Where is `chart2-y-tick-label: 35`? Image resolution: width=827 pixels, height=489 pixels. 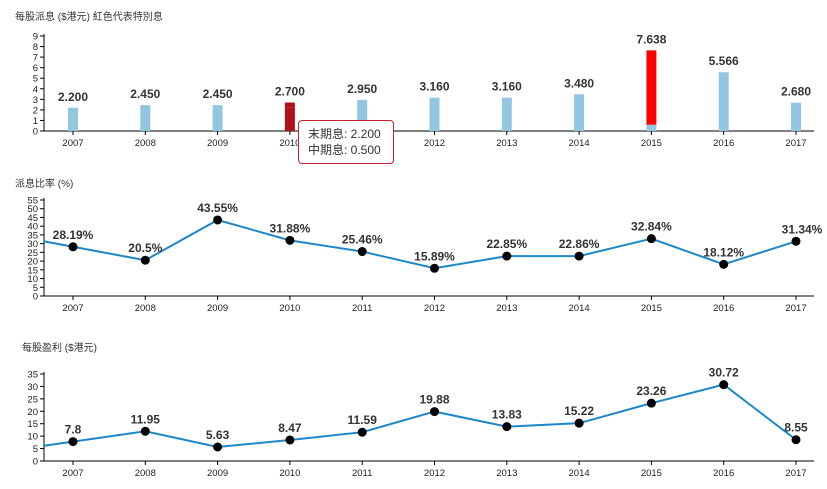
chart2-y-tick-label: 35 is located at coordinates (32, 375).